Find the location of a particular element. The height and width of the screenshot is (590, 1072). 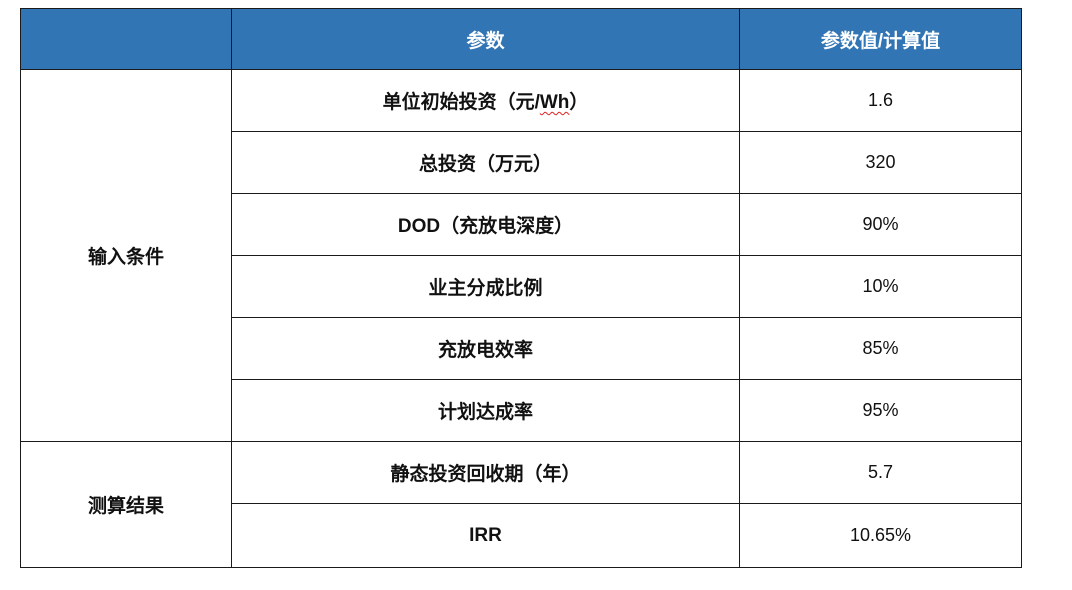

table-row: 业主分成比例 10% is located at coordinates (521, 286).